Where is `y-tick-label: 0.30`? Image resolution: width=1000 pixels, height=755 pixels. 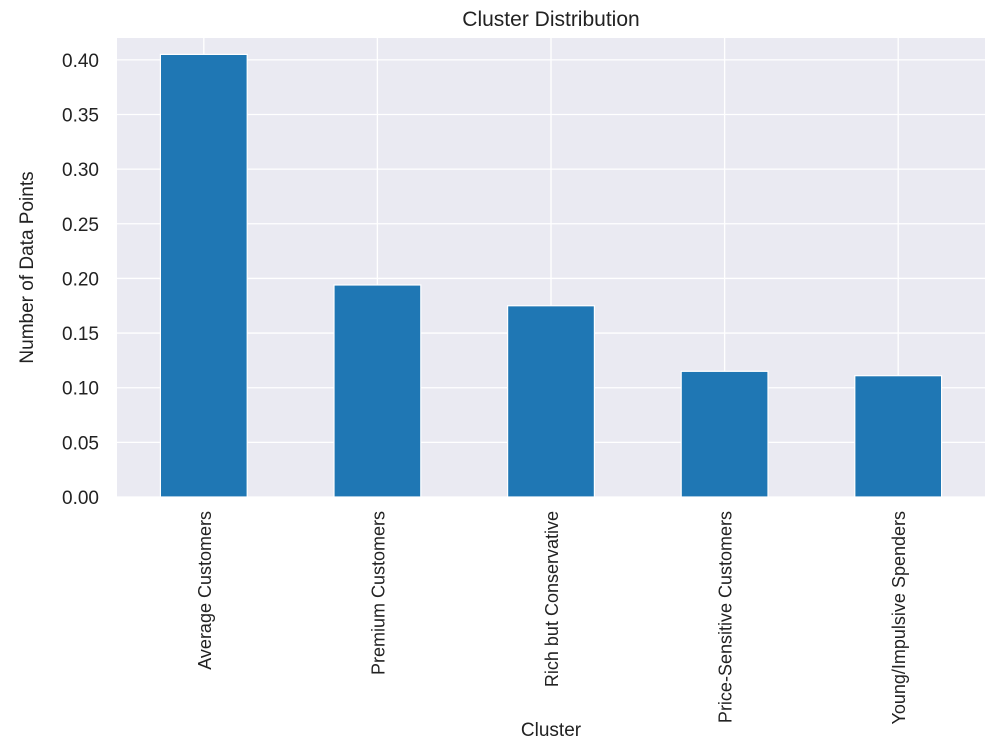
y-tick-label: 0.30 is located at coordinates (80, 170).